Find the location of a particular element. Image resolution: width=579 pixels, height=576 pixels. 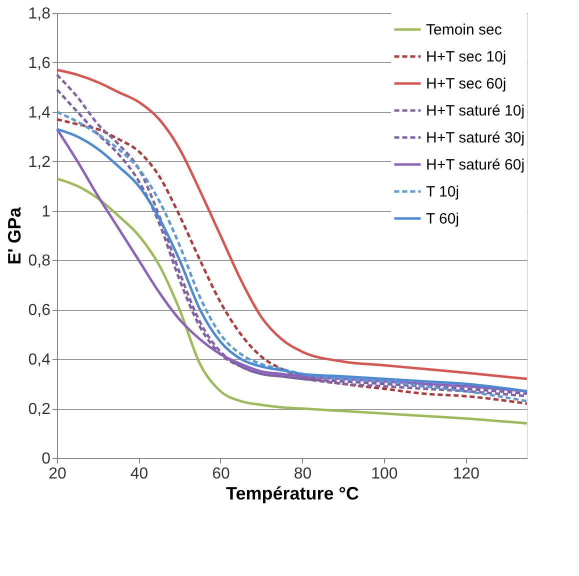

legend-label: H+T saturé 10j is located at coordinates (475, 111).